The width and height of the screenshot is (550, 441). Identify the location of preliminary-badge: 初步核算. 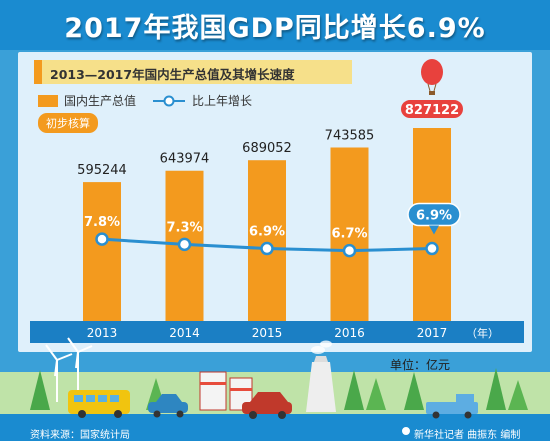
(68, 123).